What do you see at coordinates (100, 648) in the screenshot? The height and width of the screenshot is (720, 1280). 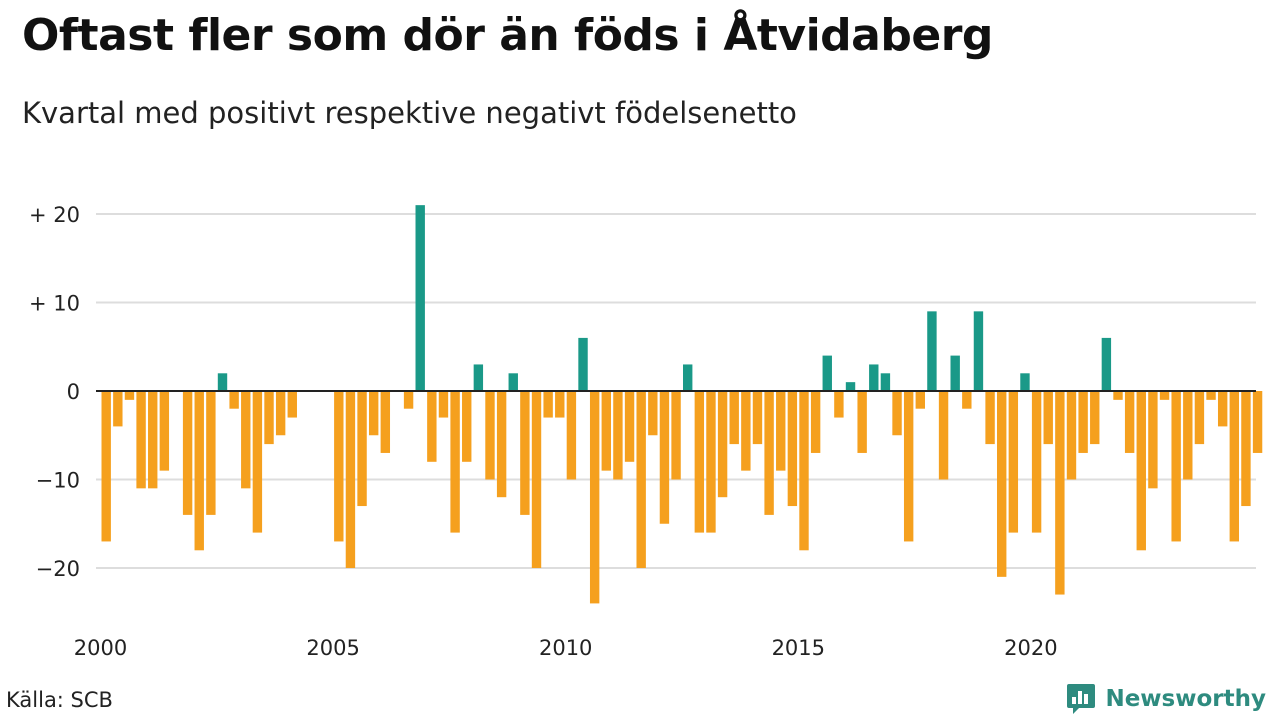 I see `x-tick-label: 2000` at bounding box center [100, 648].